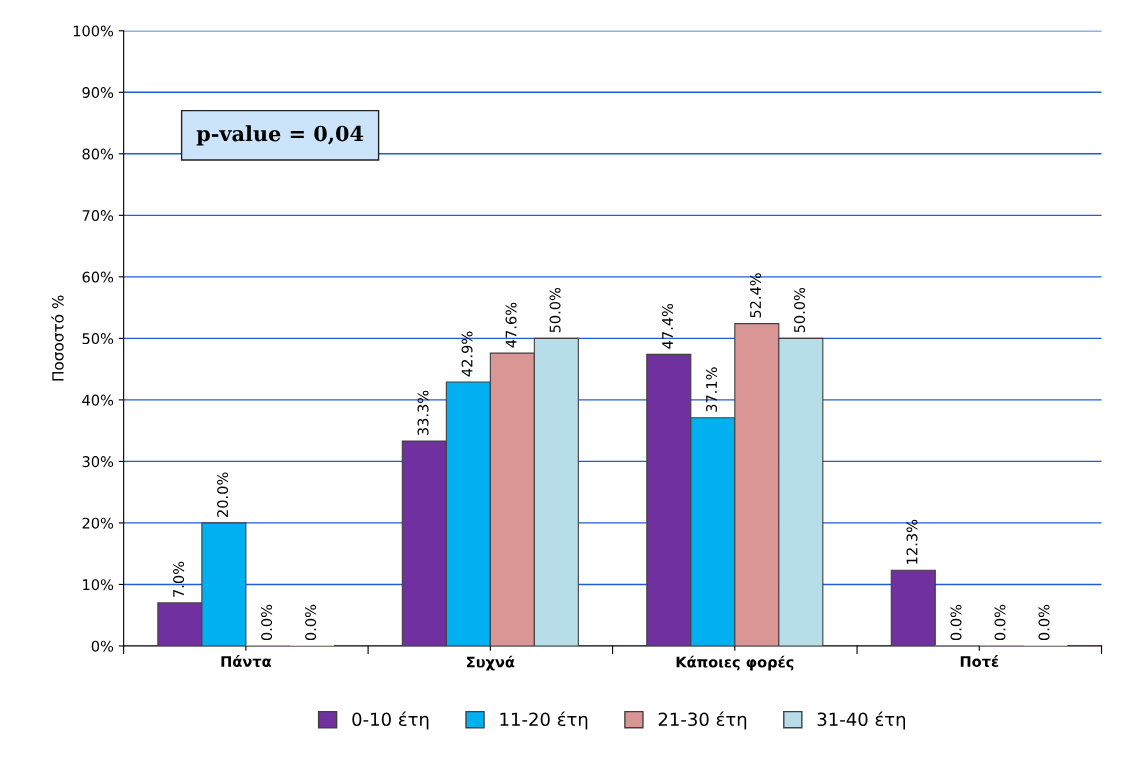  What do you see at coordinates (467, 354) in the screenshot?
I see `data-label: 42.9%` at bounding box center [467, 354].